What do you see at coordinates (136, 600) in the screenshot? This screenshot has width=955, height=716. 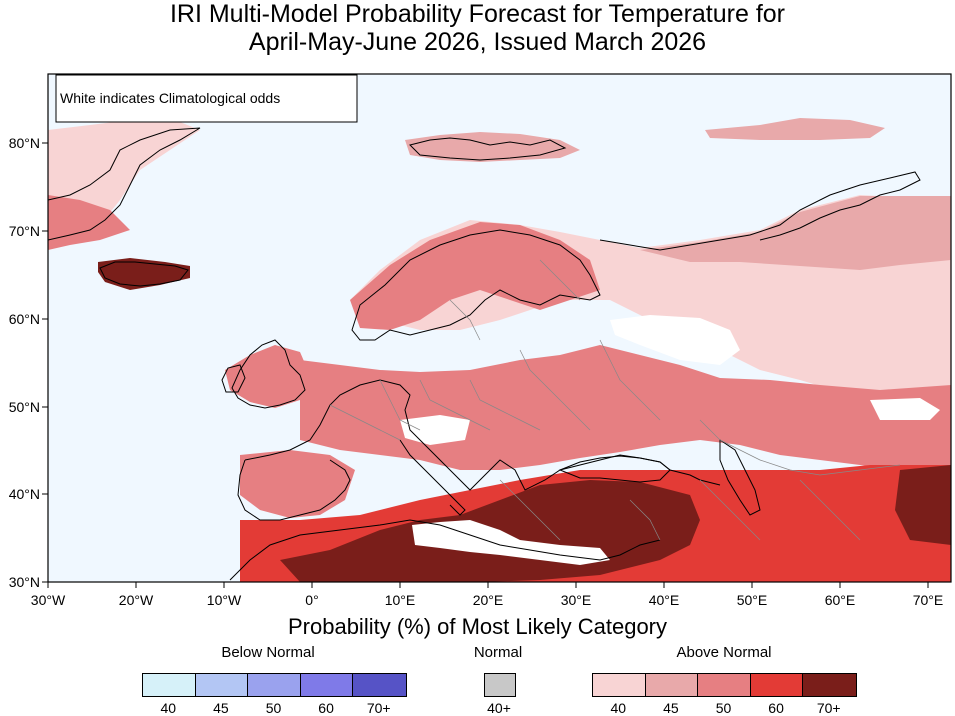 I see `lon-label: 20°W` at bounding box center [136, 600].